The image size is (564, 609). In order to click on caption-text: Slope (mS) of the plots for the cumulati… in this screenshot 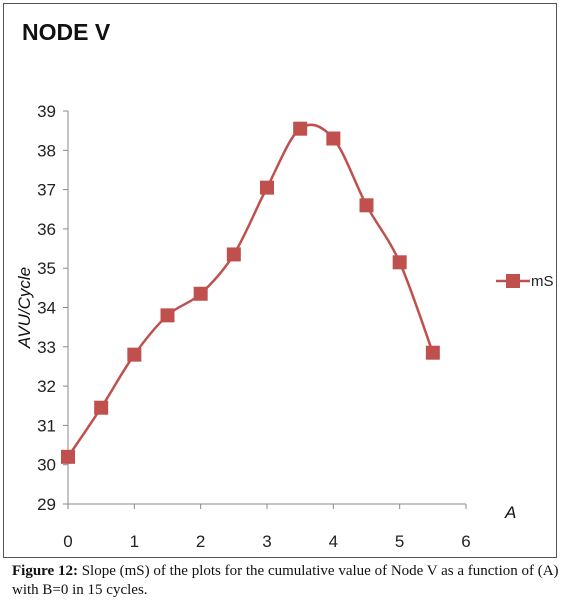, I will do `click(285, 580)`.